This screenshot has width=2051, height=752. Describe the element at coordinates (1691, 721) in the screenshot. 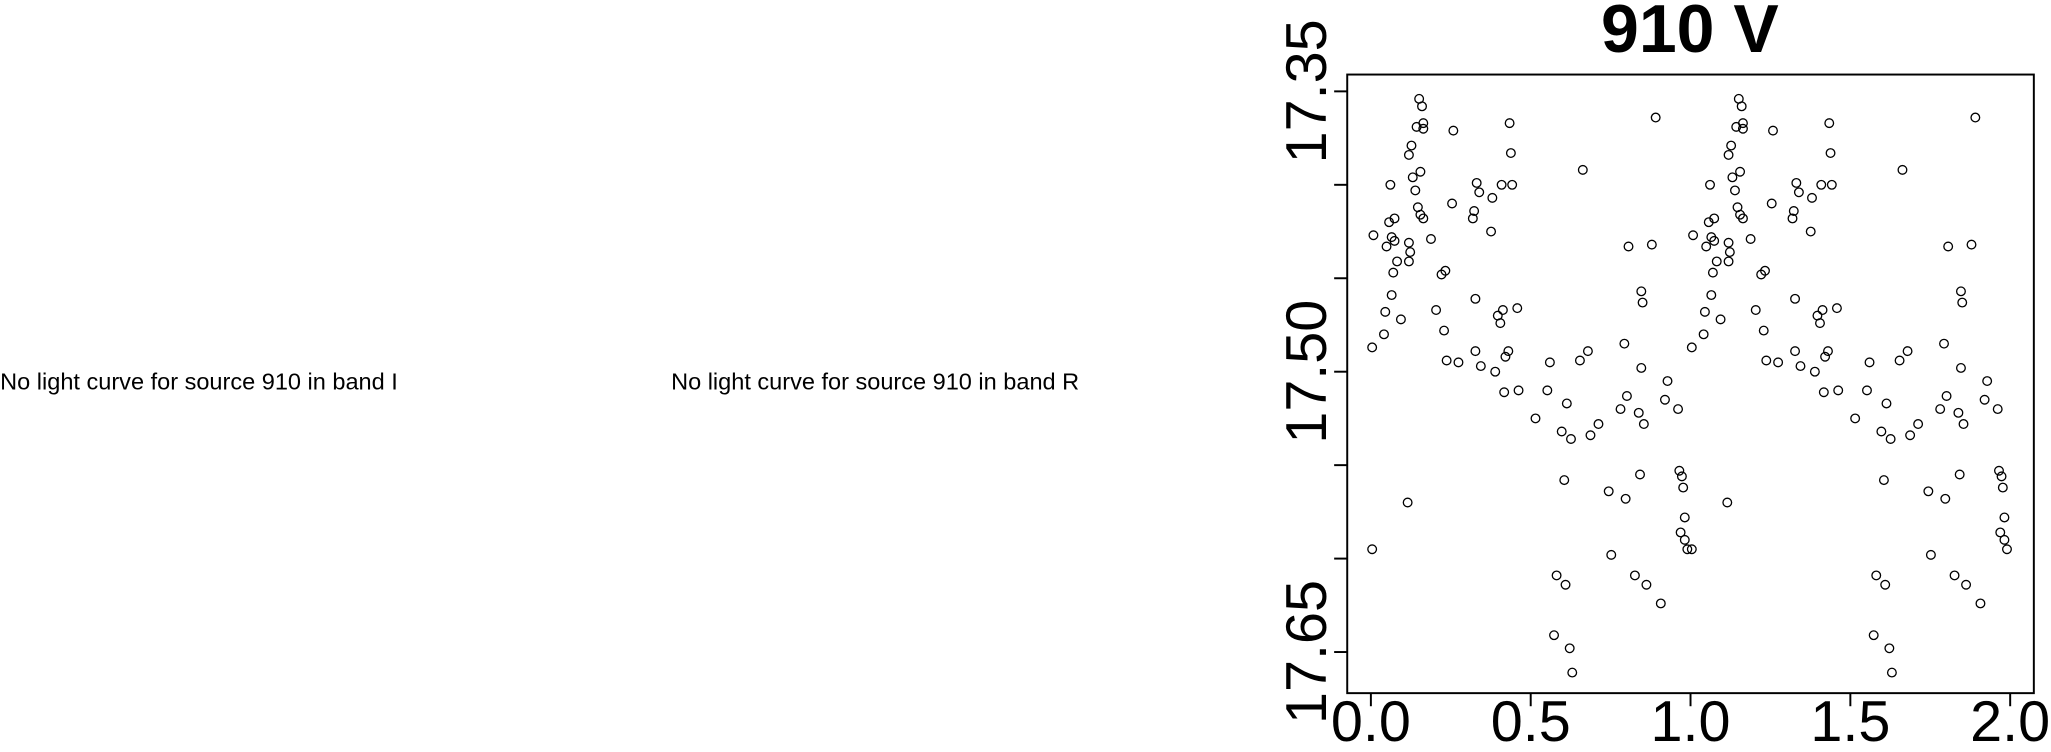

I see `x-tick-label: 1.0` at that location.